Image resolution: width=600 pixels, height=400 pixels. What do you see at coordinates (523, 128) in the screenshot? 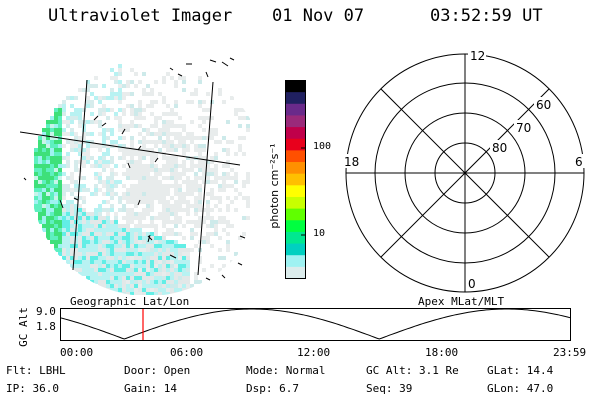
I see `lat-label-70: 70` at bounding box center [523, 128].